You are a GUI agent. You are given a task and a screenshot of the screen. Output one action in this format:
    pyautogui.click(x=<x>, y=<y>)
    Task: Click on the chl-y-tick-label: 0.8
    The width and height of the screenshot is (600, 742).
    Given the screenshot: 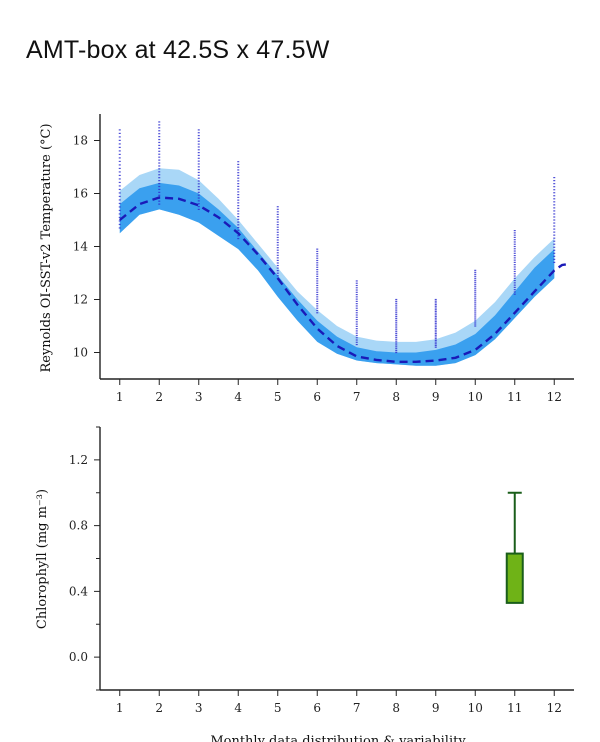 What is the action you would take?
    pyautogui.click(x=78, y=526)
    